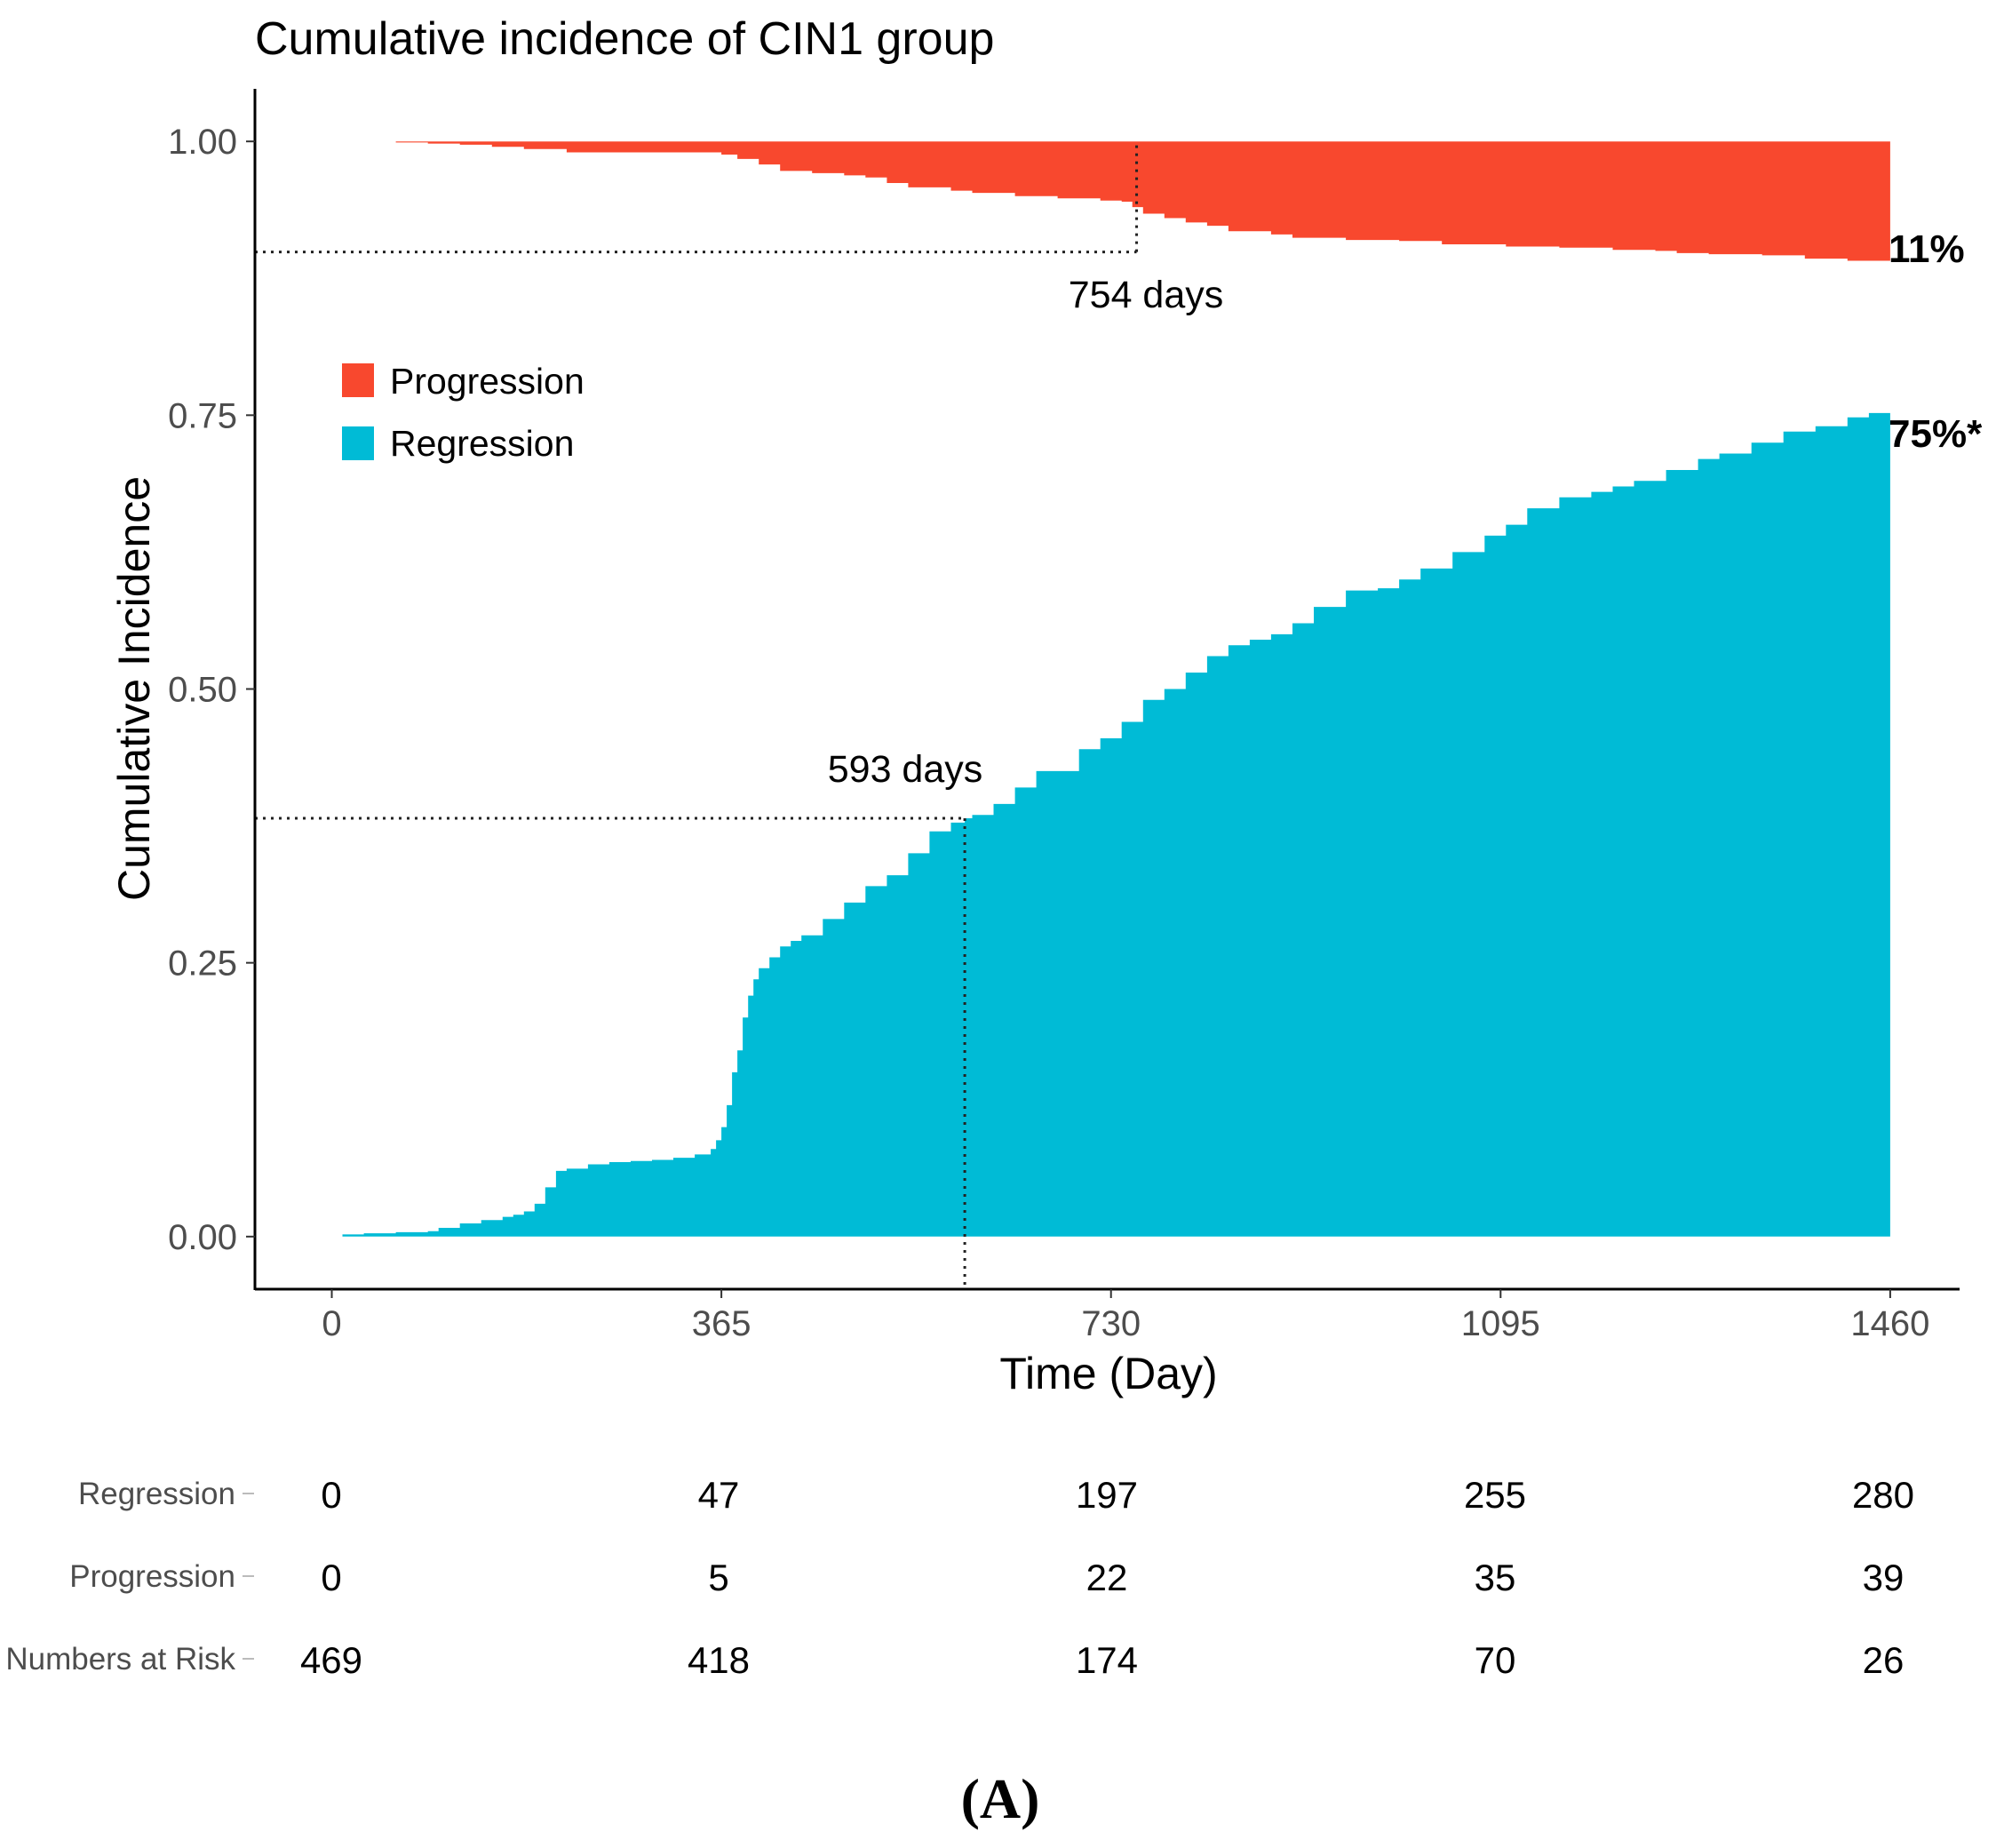  I want to click on risk-row-label-progression: Progression, so click(152, 1576).